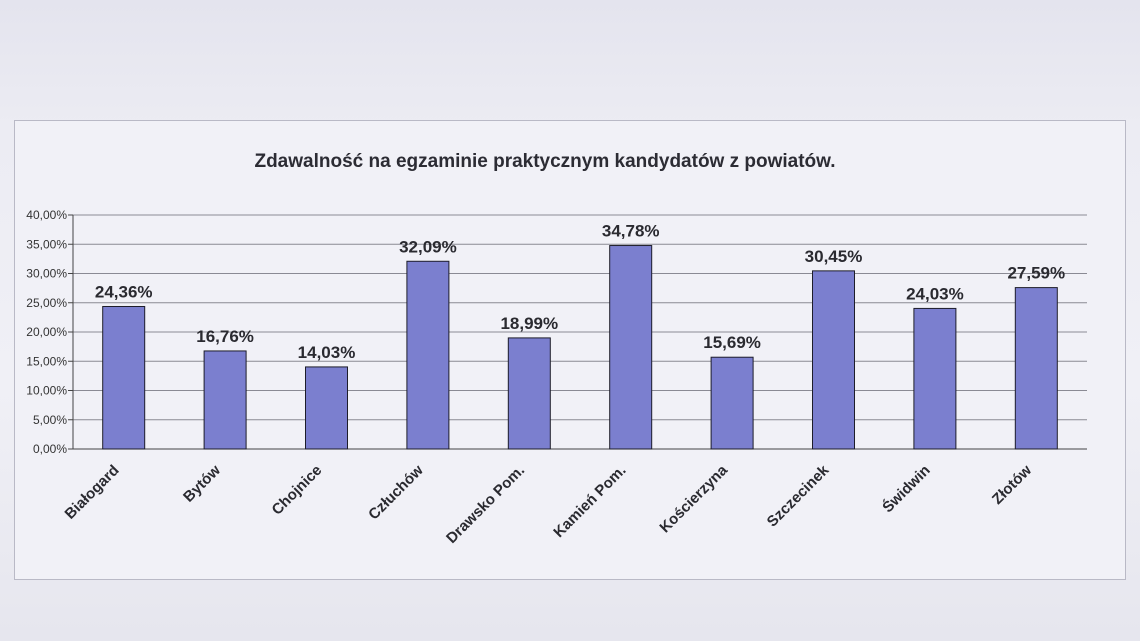 This screenshot has width=1140, height=641. I want to click on category-label: Kamień Pom., so click(589, 501).